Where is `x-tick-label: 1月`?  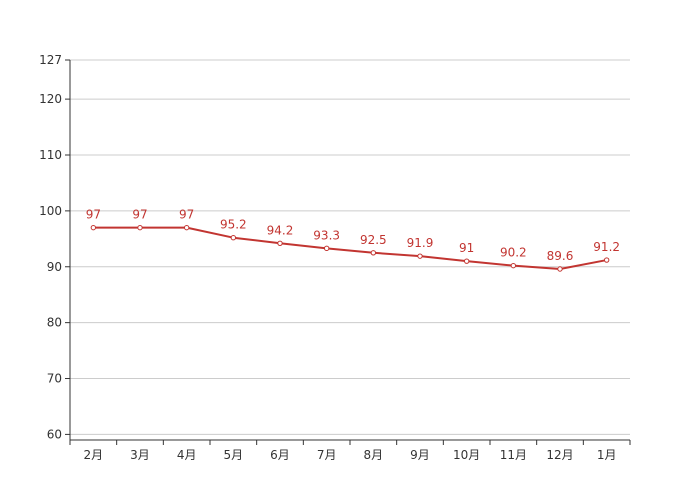 x-tick-label: 1月 is located at coordinates (607, 455).